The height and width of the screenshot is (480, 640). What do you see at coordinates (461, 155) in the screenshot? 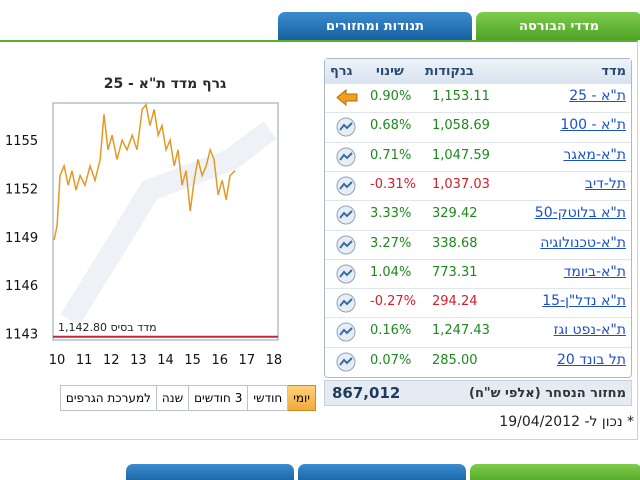
I see `index-points: 1,047.59` at bounding box center [461, 155].